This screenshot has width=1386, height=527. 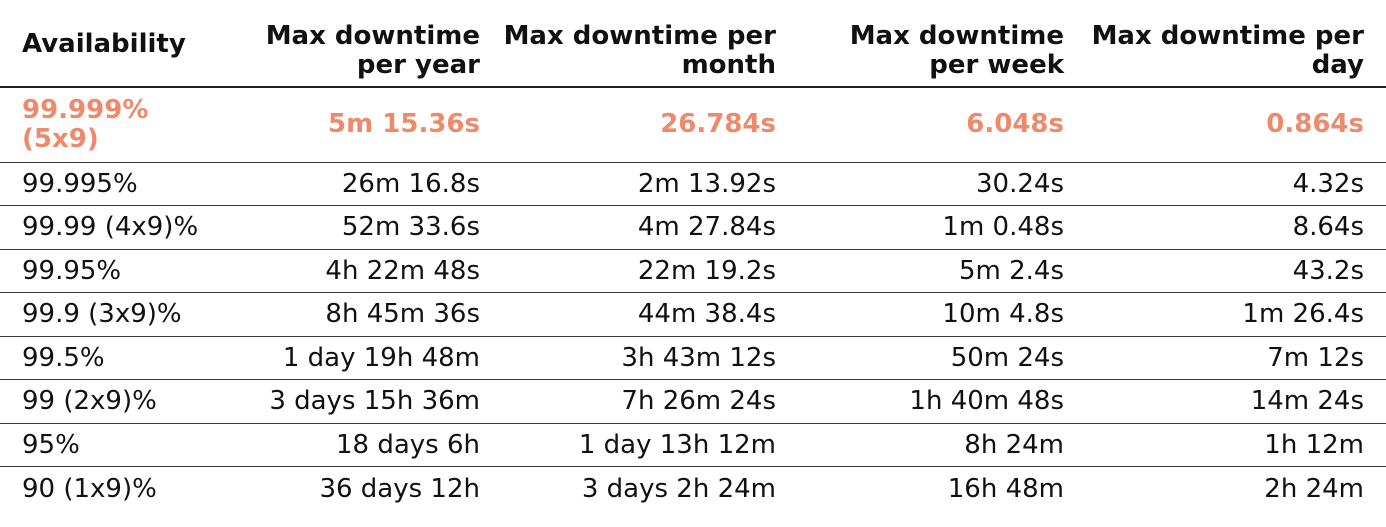 I want to click on cell-day: 8.64s, so click(x=1236, y=227).